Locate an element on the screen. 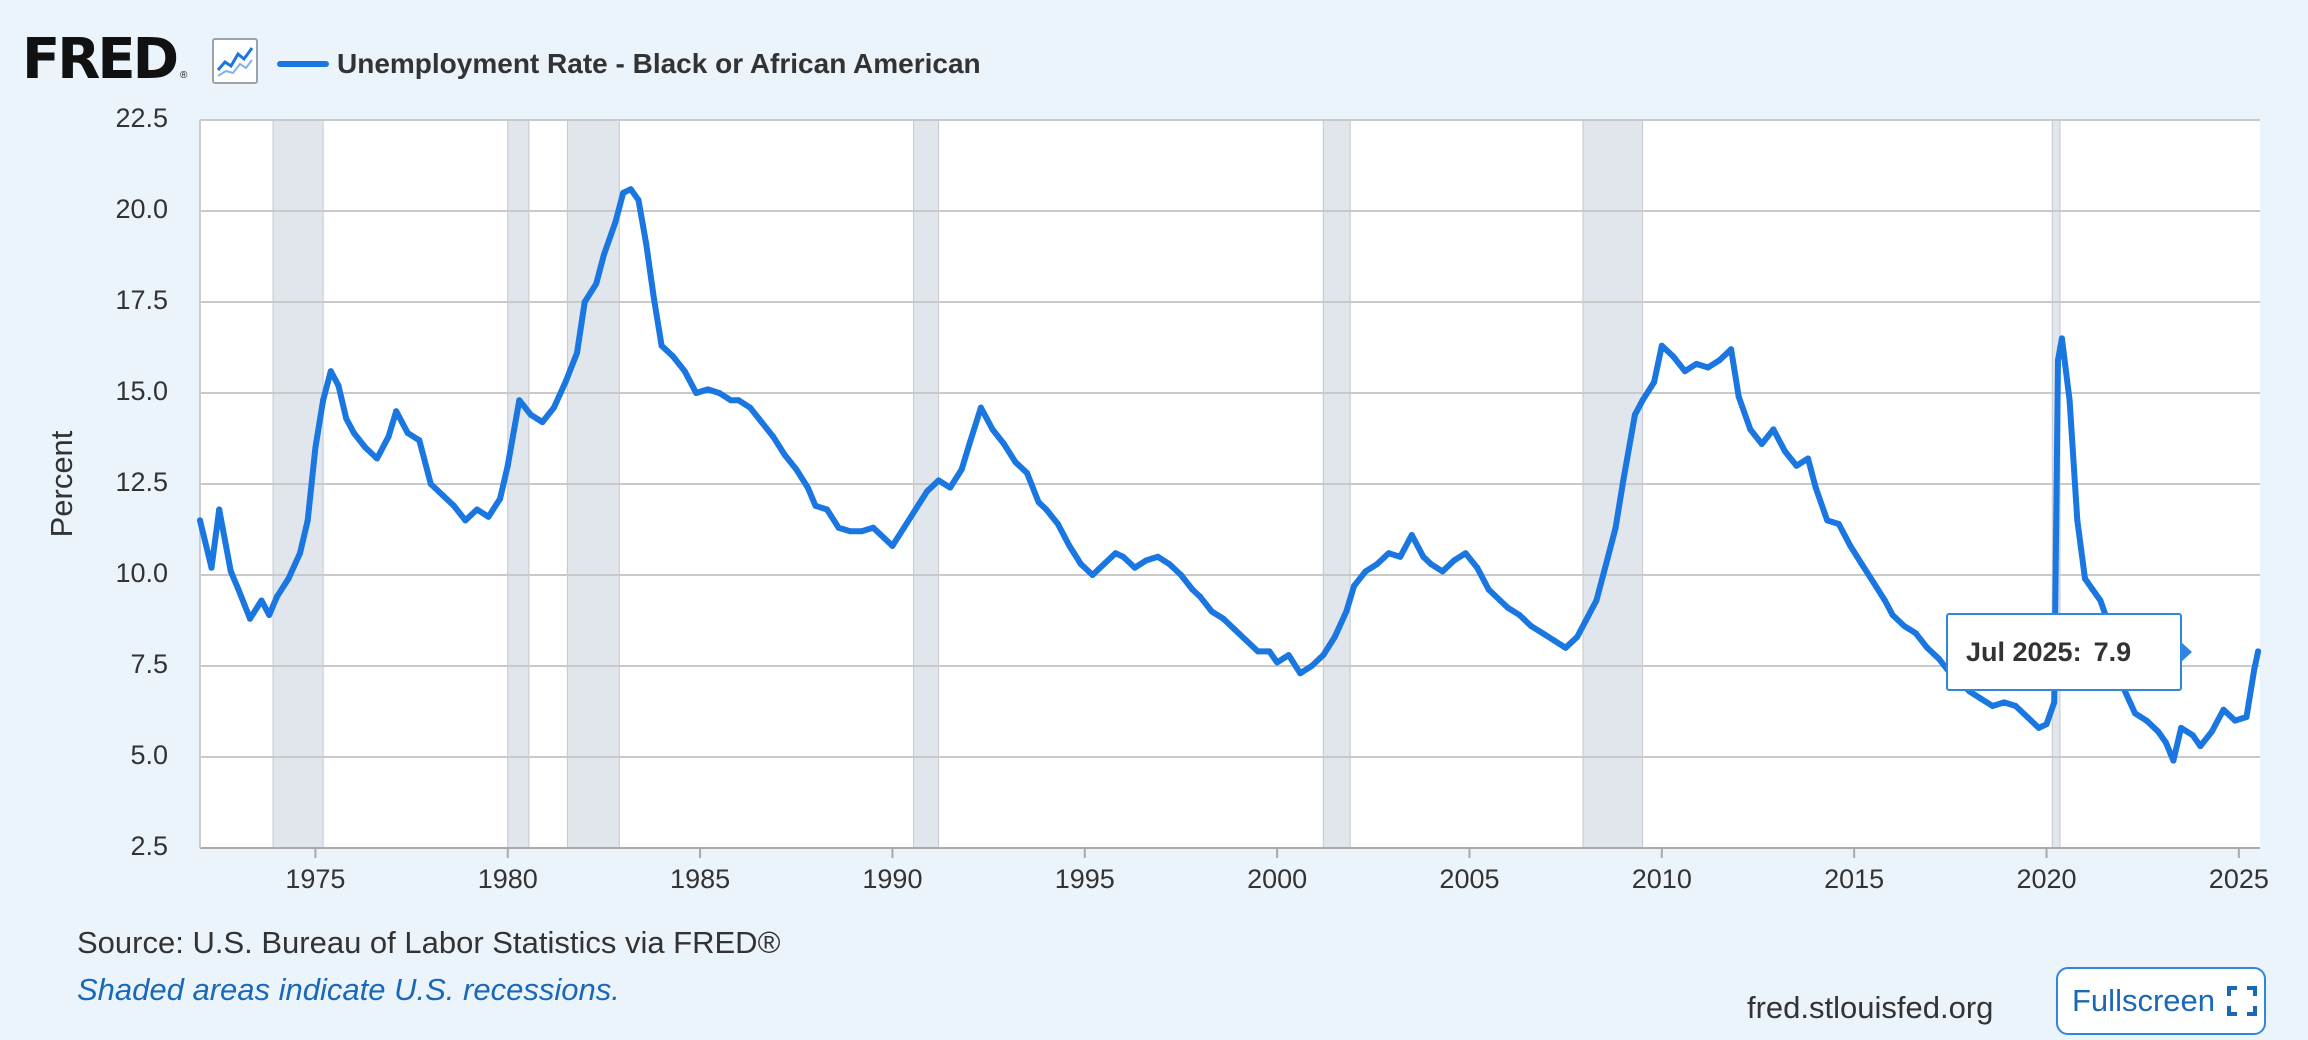 The image size is (2308, 1040). fullscreen-button: Fullscreen is located at coordinates (2161, 1001).